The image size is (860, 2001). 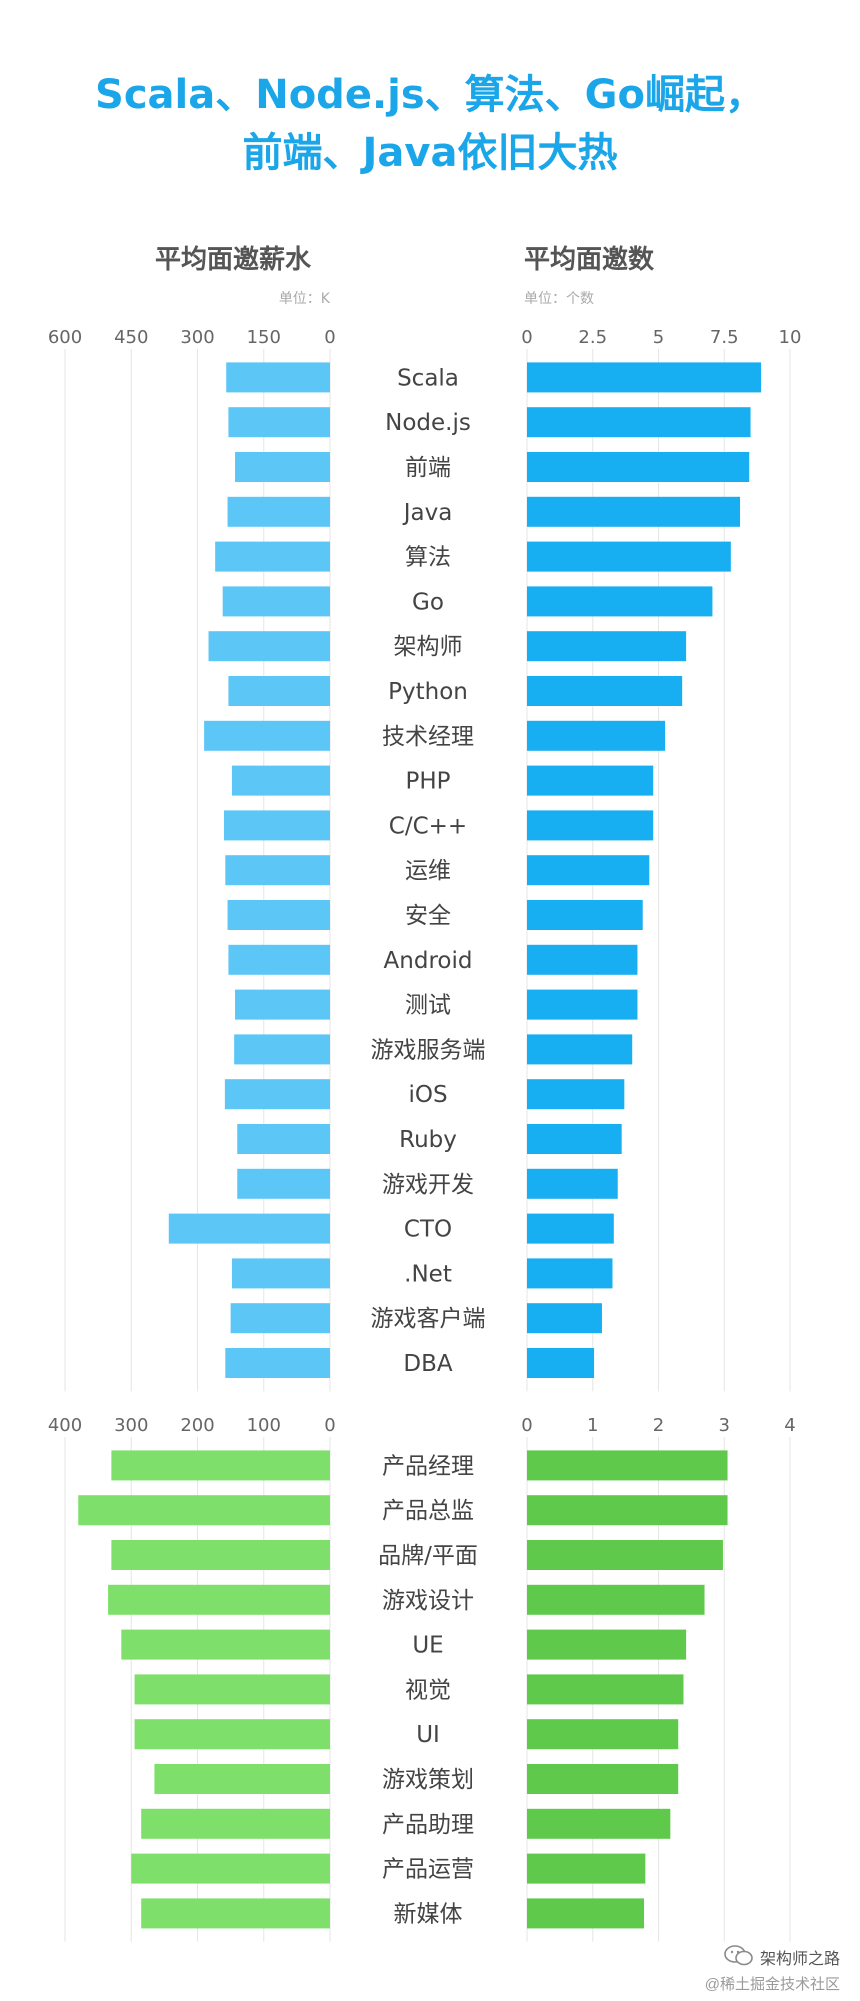 What do you see at coordinates (428, 558) in the screenshot?
I see `category-label: 算法` at bounding box center [428, 558].